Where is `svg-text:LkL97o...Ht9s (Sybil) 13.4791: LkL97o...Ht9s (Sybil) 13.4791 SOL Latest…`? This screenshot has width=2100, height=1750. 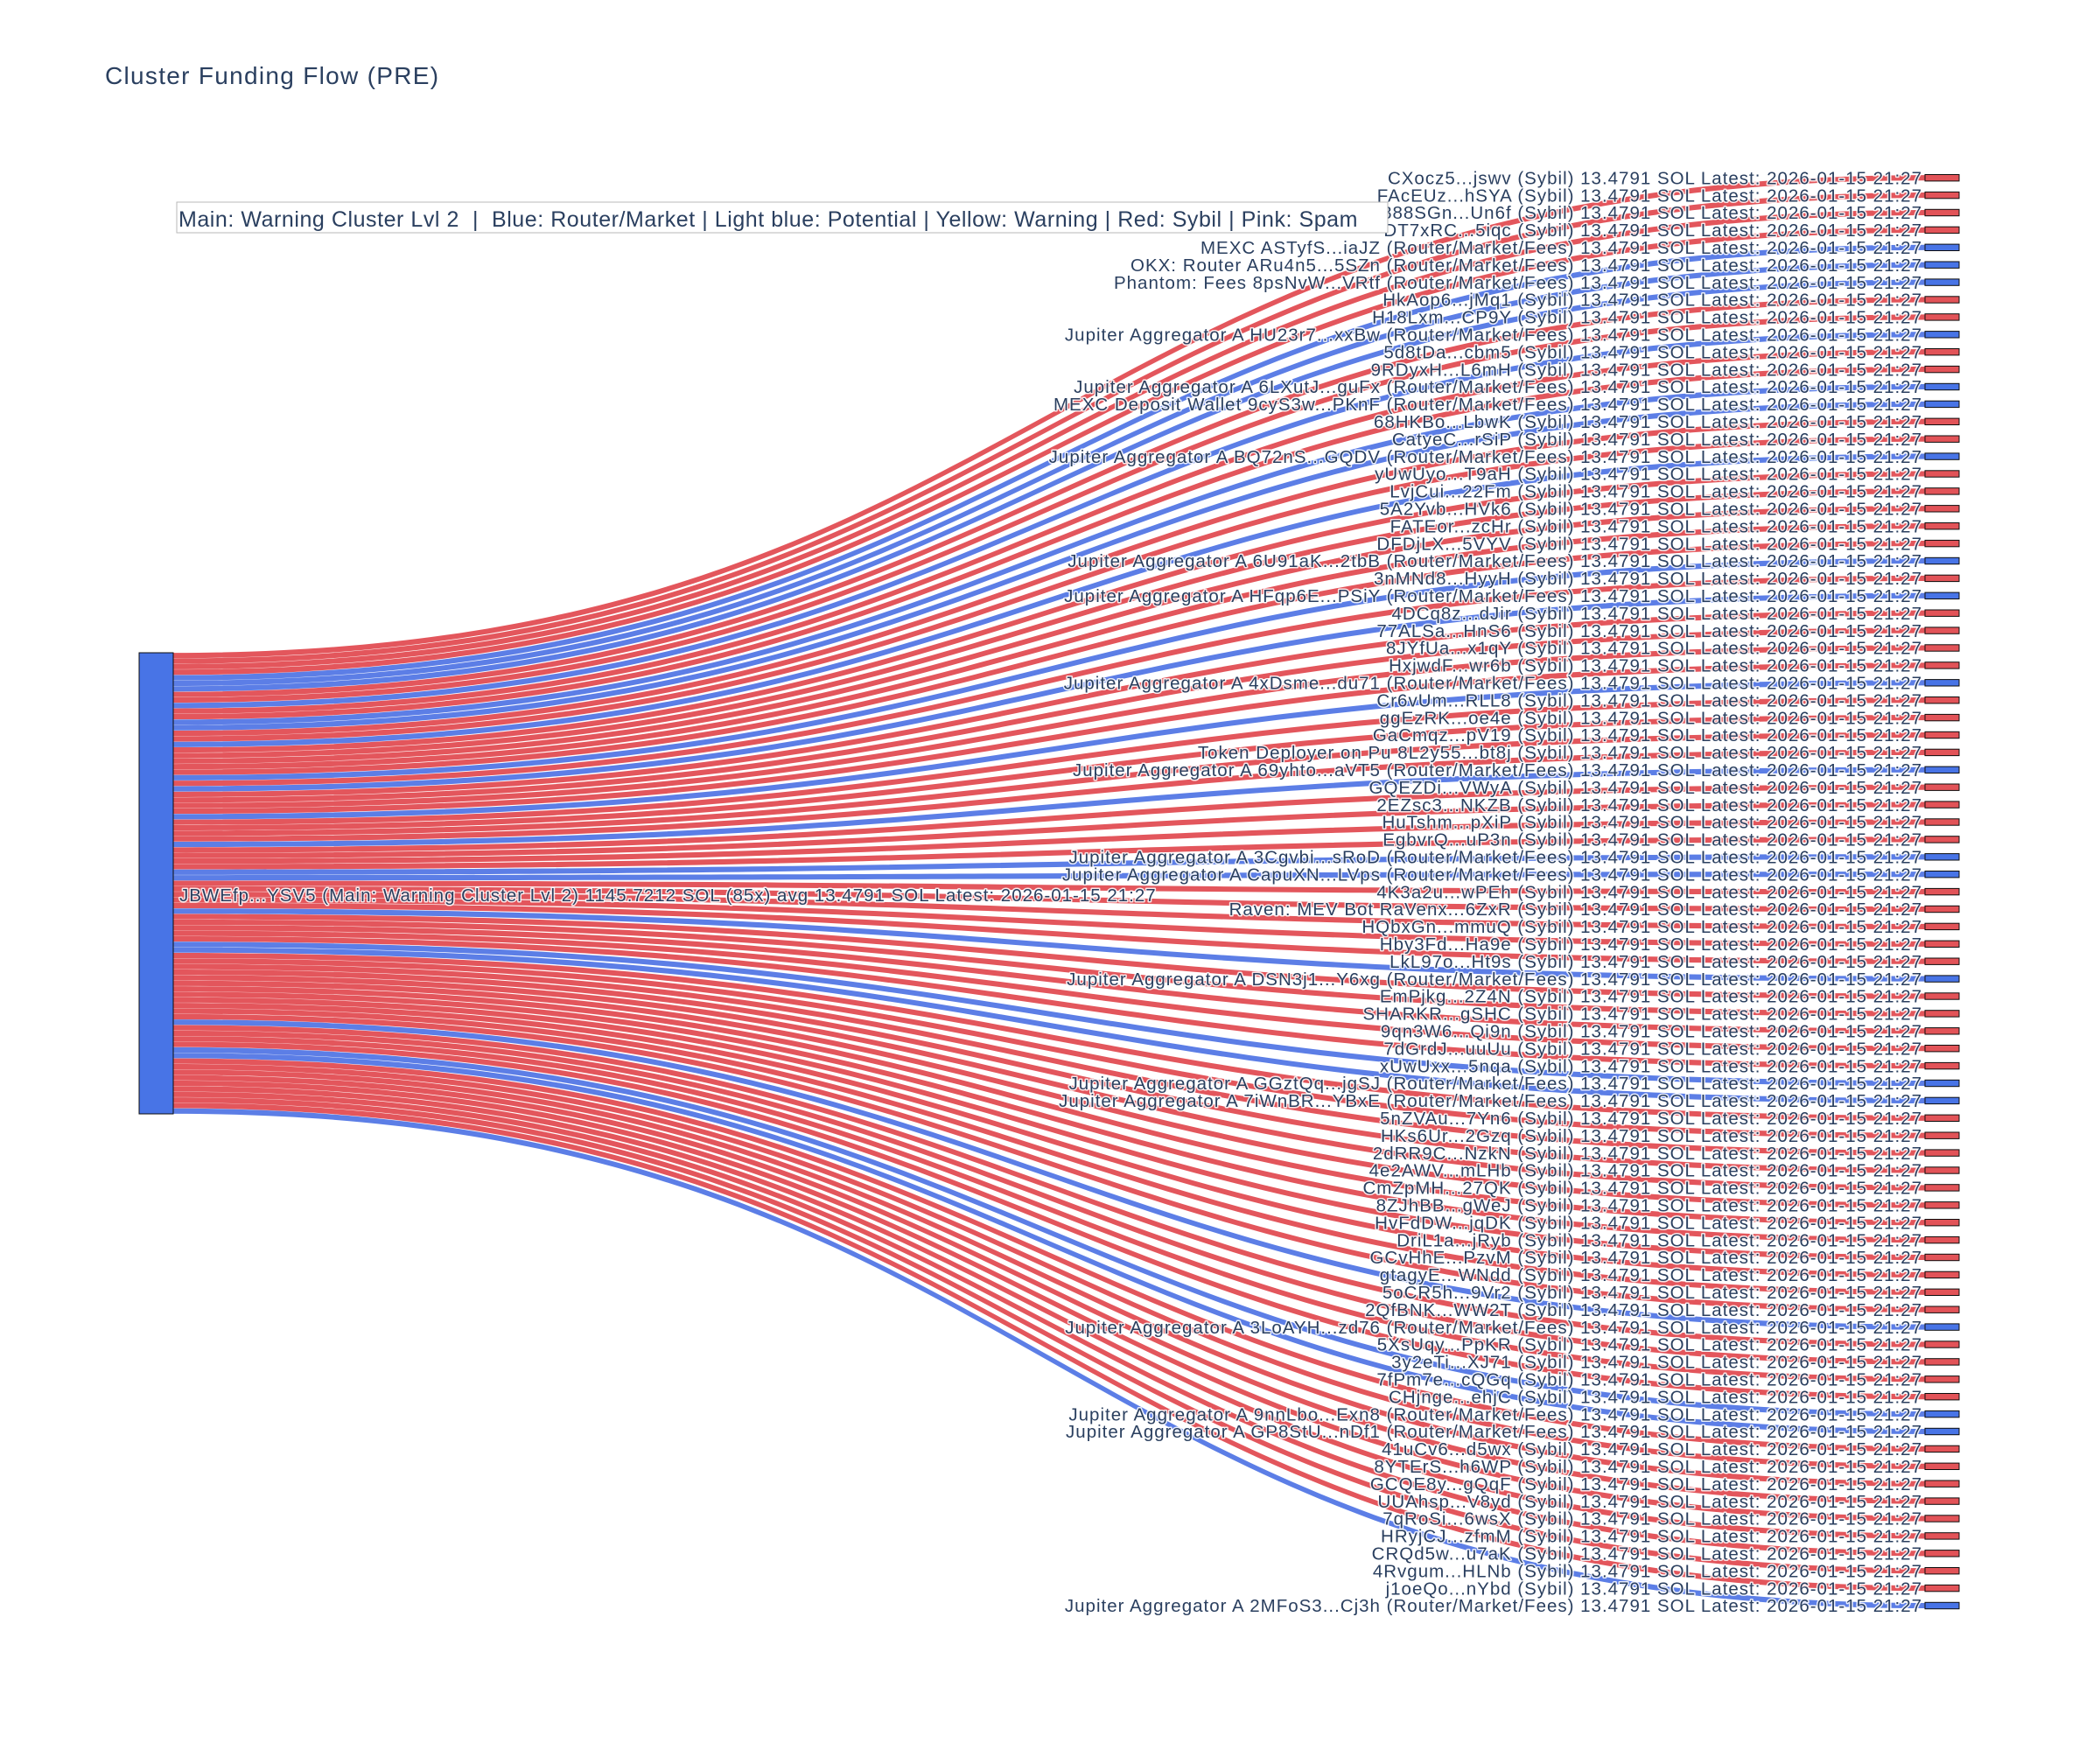
svg-text:LkL97o...Ht9s (Sybil) 13.4791: LkL97o...Ht9s (Sybil) 13.4791 SOL Latest… is located at coordinates (1656, 962).